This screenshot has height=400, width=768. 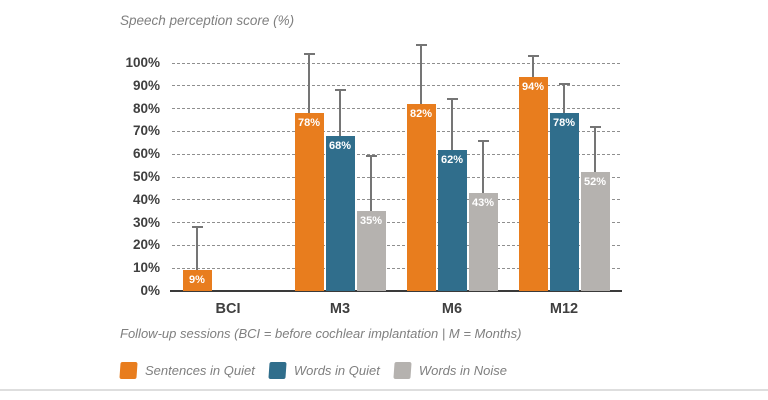 What do you see at coordinates (396, 291) in the screenshot?
I see `x-axis-line` at bounding box center [396, 291].